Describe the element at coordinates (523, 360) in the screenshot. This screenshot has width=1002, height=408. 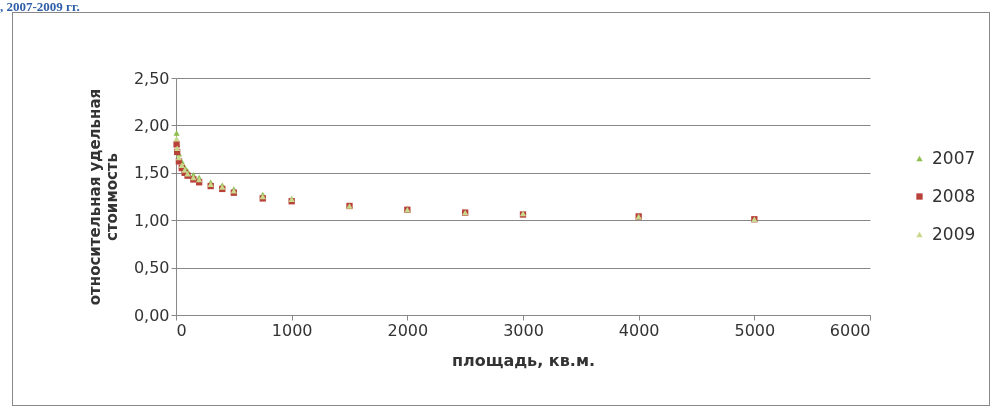
I see `x-axis-title: площадь, кв.м.` at that location.